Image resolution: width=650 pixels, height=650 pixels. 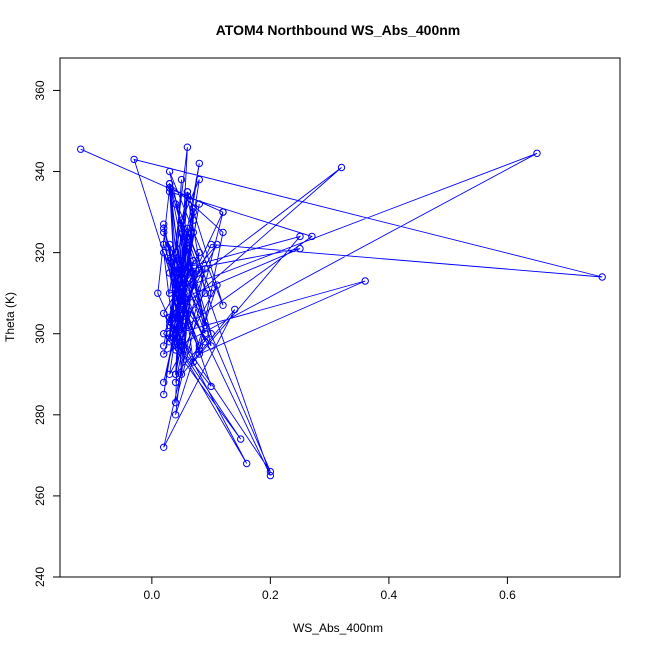 What do you see at coordinates (40, 171) in the screenshot?
I see `y-tick-label: 340` at bounding box center [40, 171].